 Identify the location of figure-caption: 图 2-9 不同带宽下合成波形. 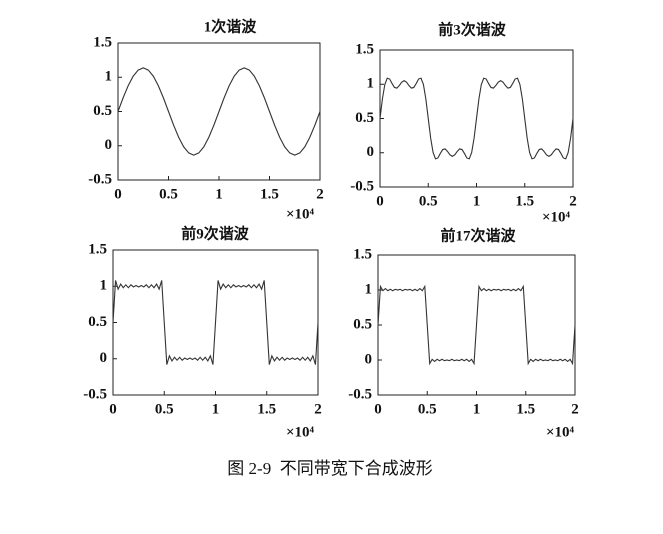
(329, 468).